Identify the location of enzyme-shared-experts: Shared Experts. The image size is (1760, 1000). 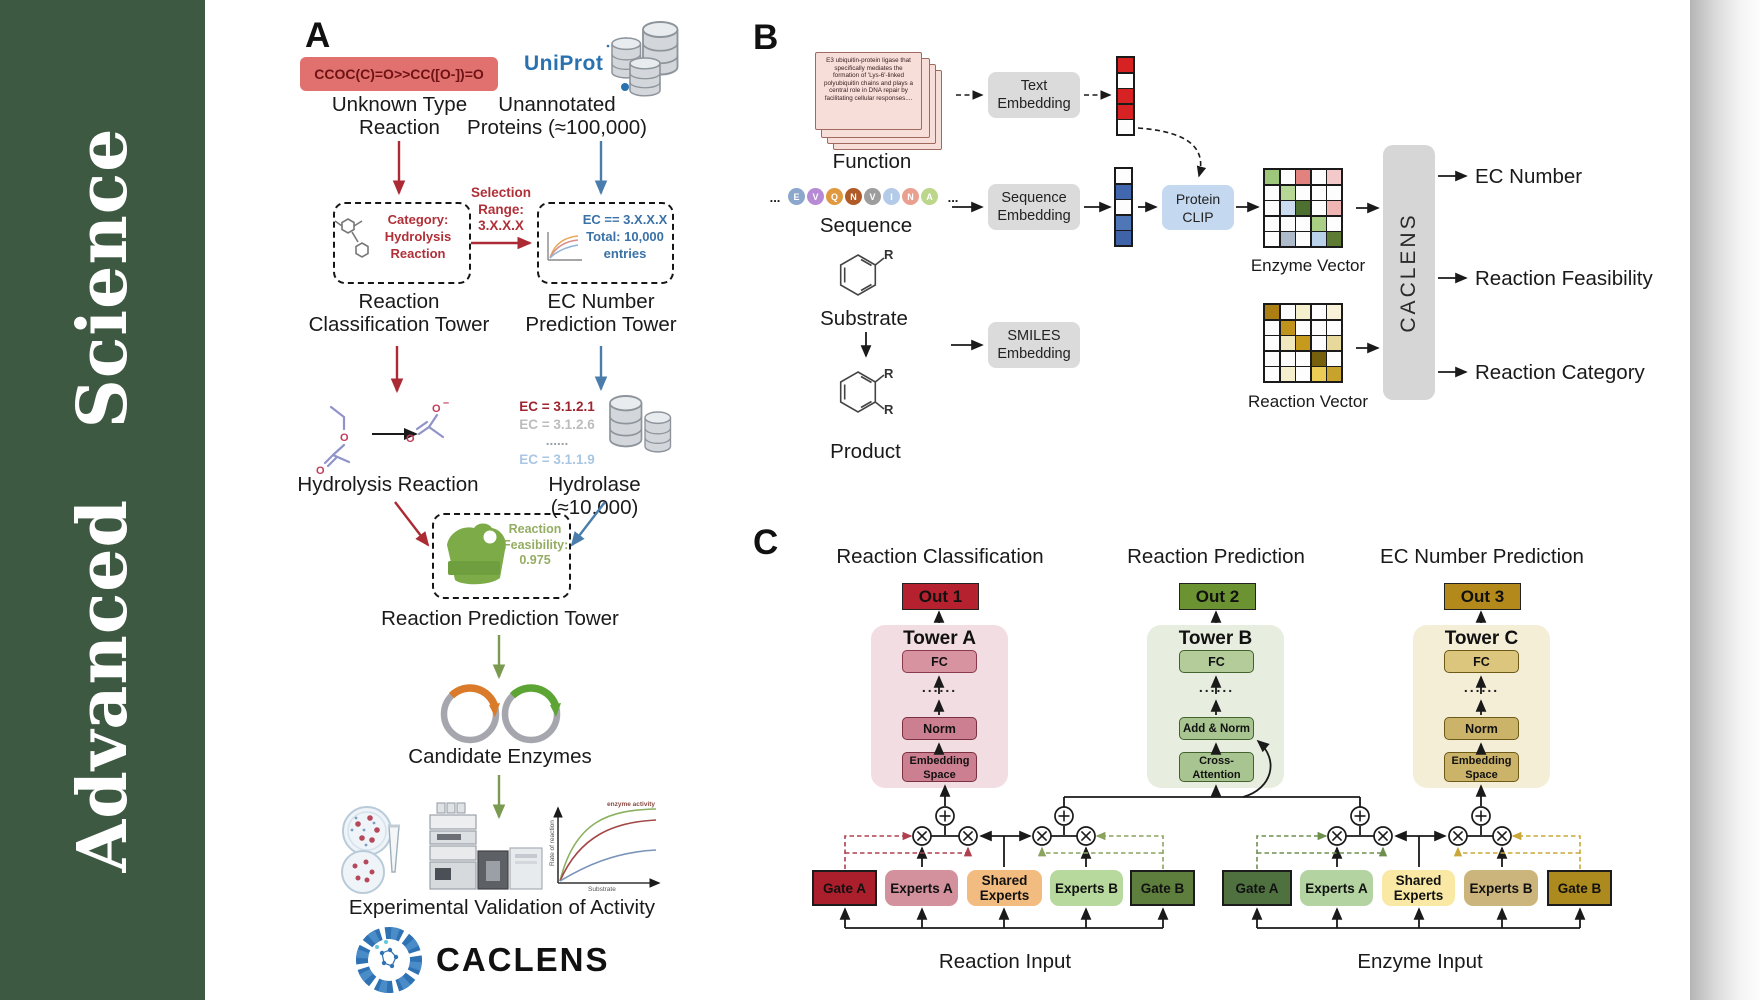
(1418, 888).